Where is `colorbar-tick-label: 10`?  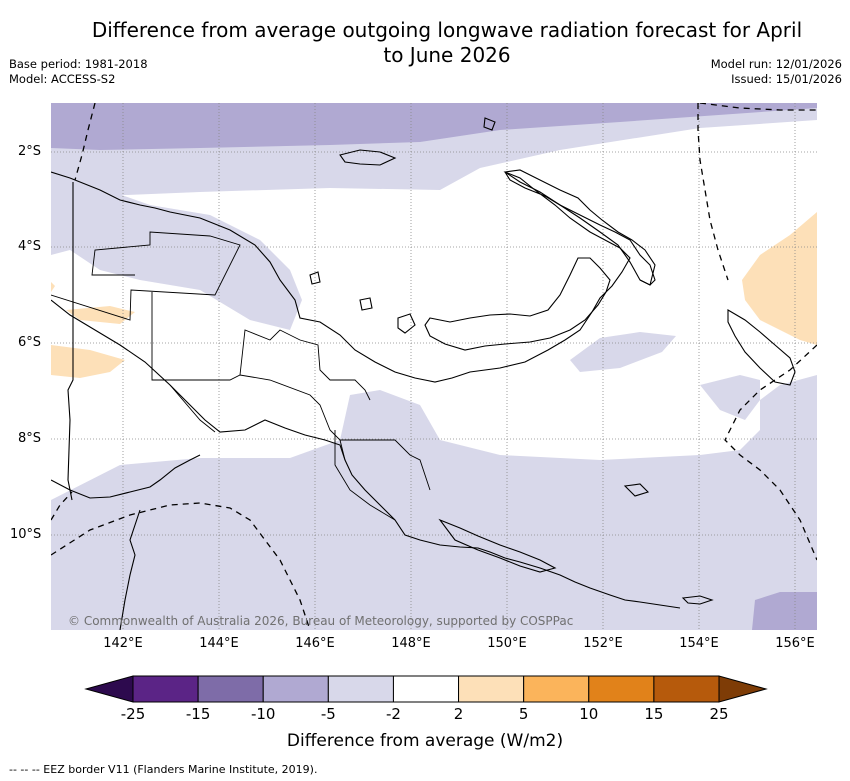
colorbar-tick-label: 10 is located at coordinates (589, 714).